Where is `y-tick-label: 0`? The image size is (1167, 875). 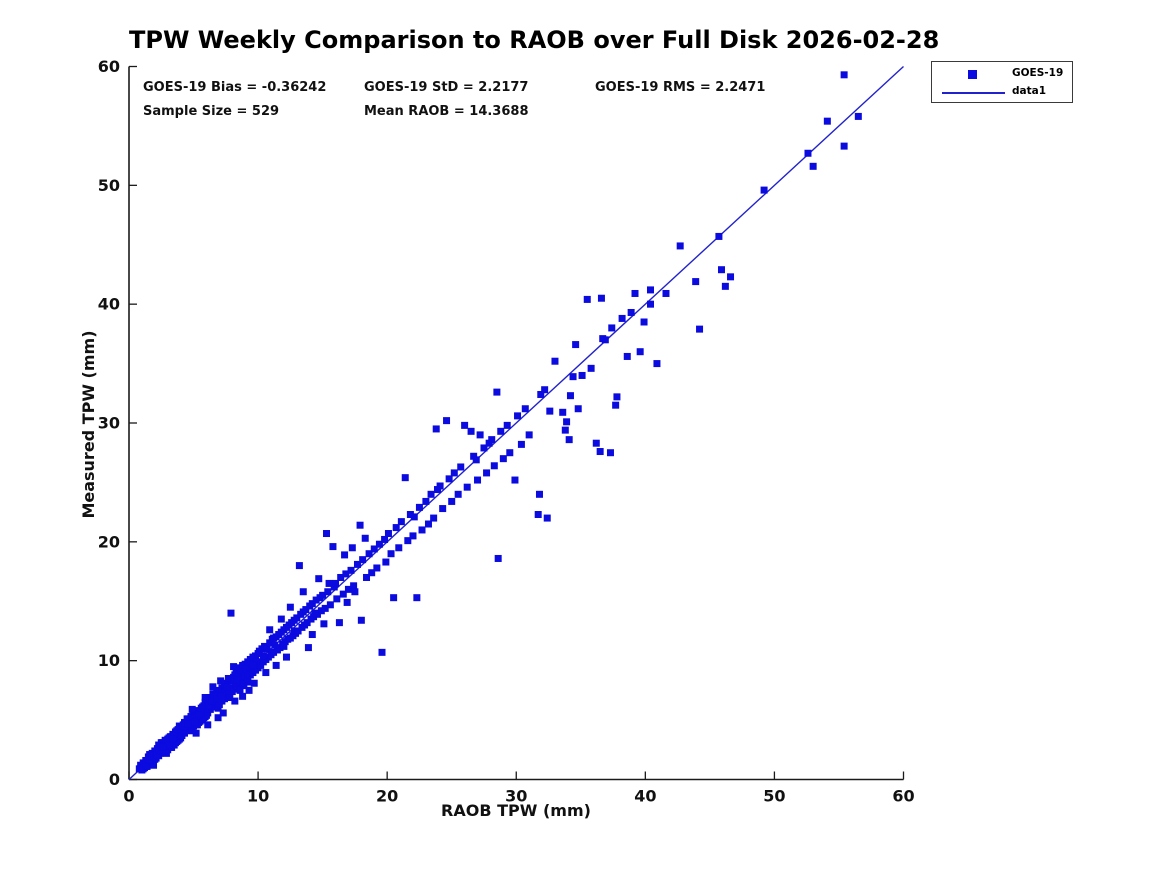
y-tick-label: 0 is located at coordinates (114, 779).